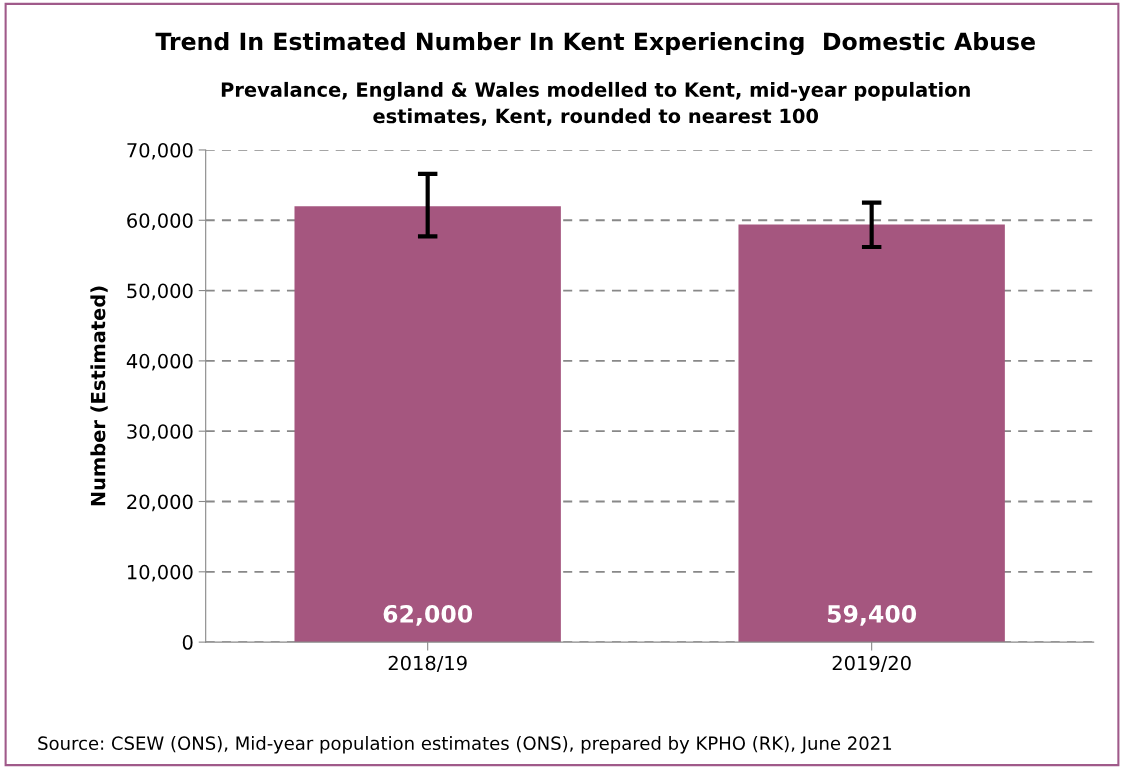 This screenshot has width=1124, height=769. What do you see at coordinates (159, 362) in the screenshot?
I see `y-tick-label: 40,000` at bounding box center [159, 362].